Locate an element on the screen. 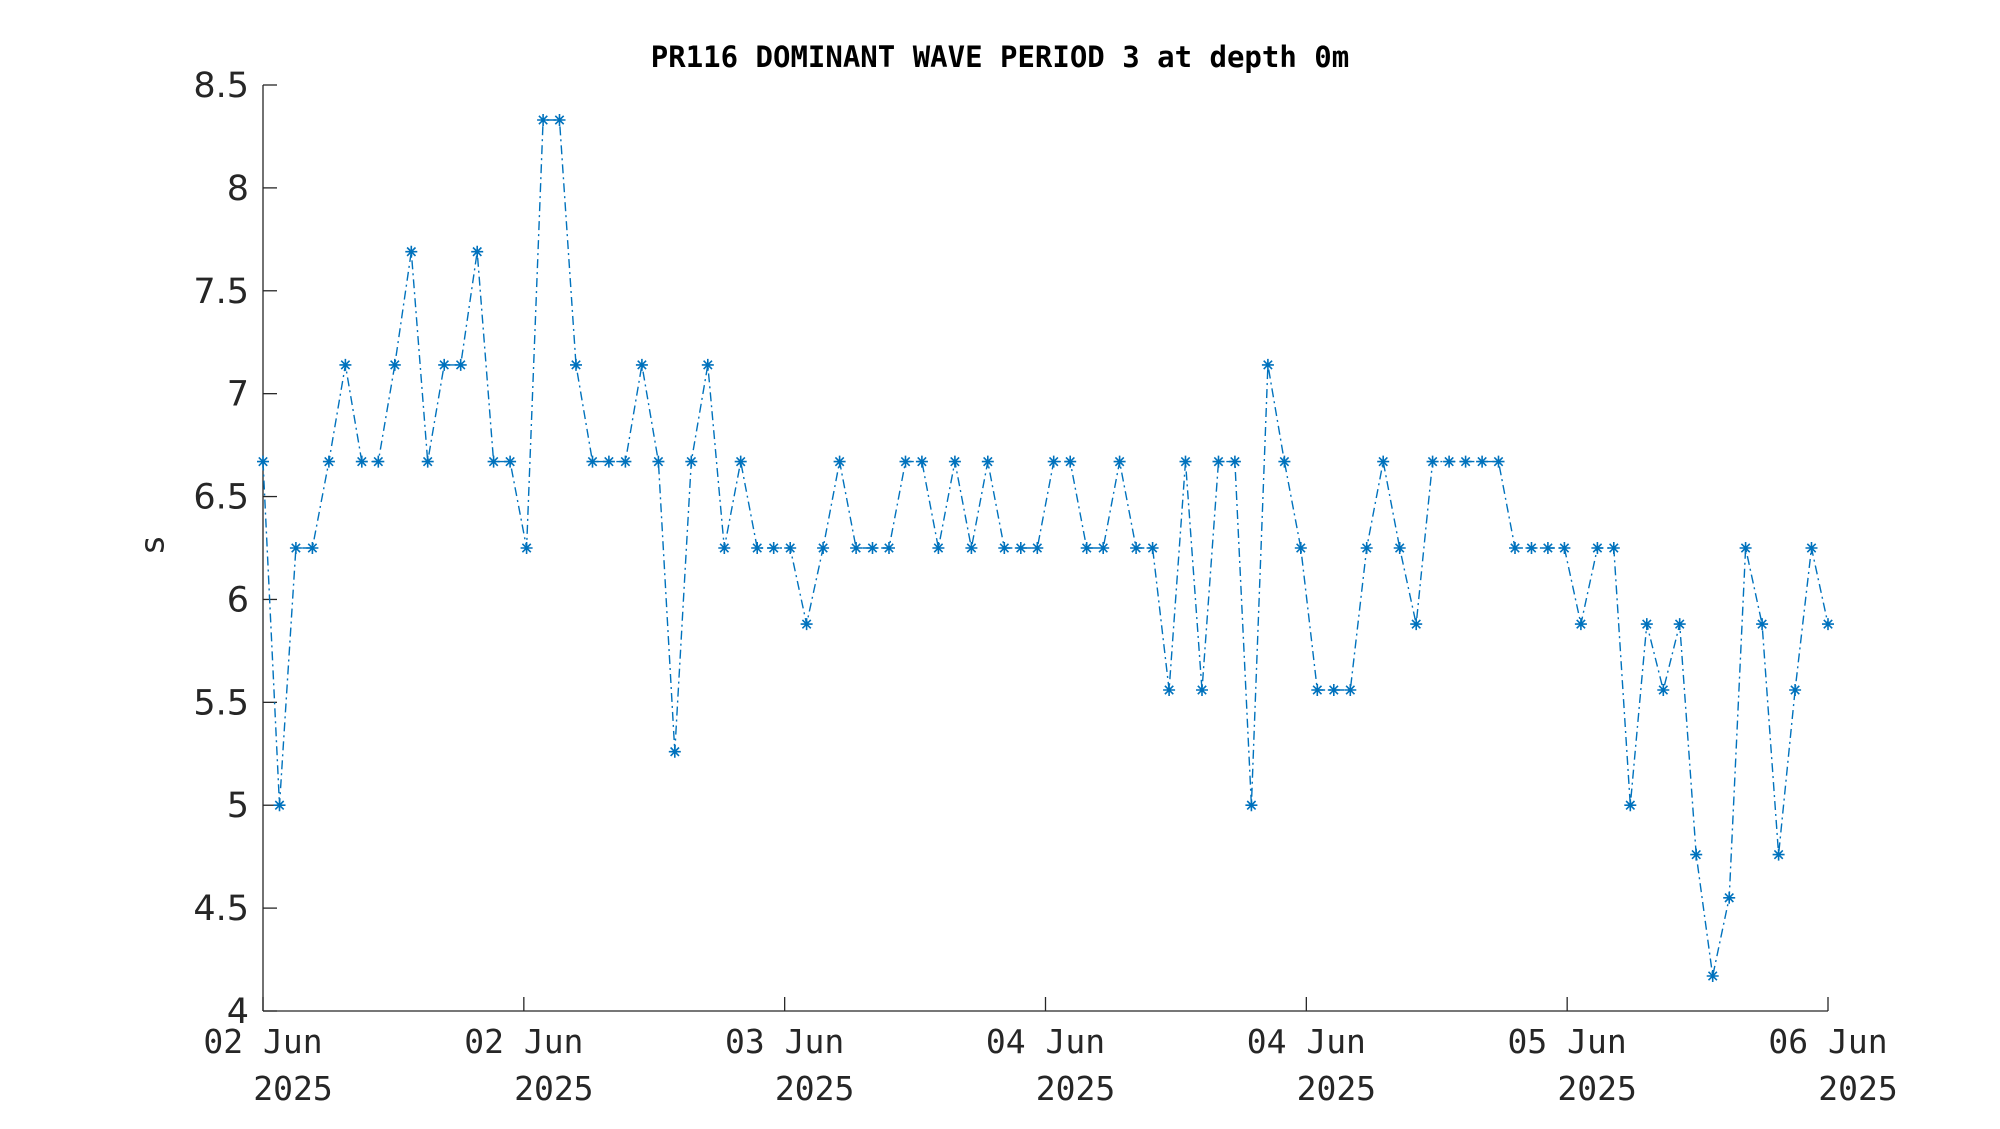  y-axis-label: s is located at coordinates (152, 545).